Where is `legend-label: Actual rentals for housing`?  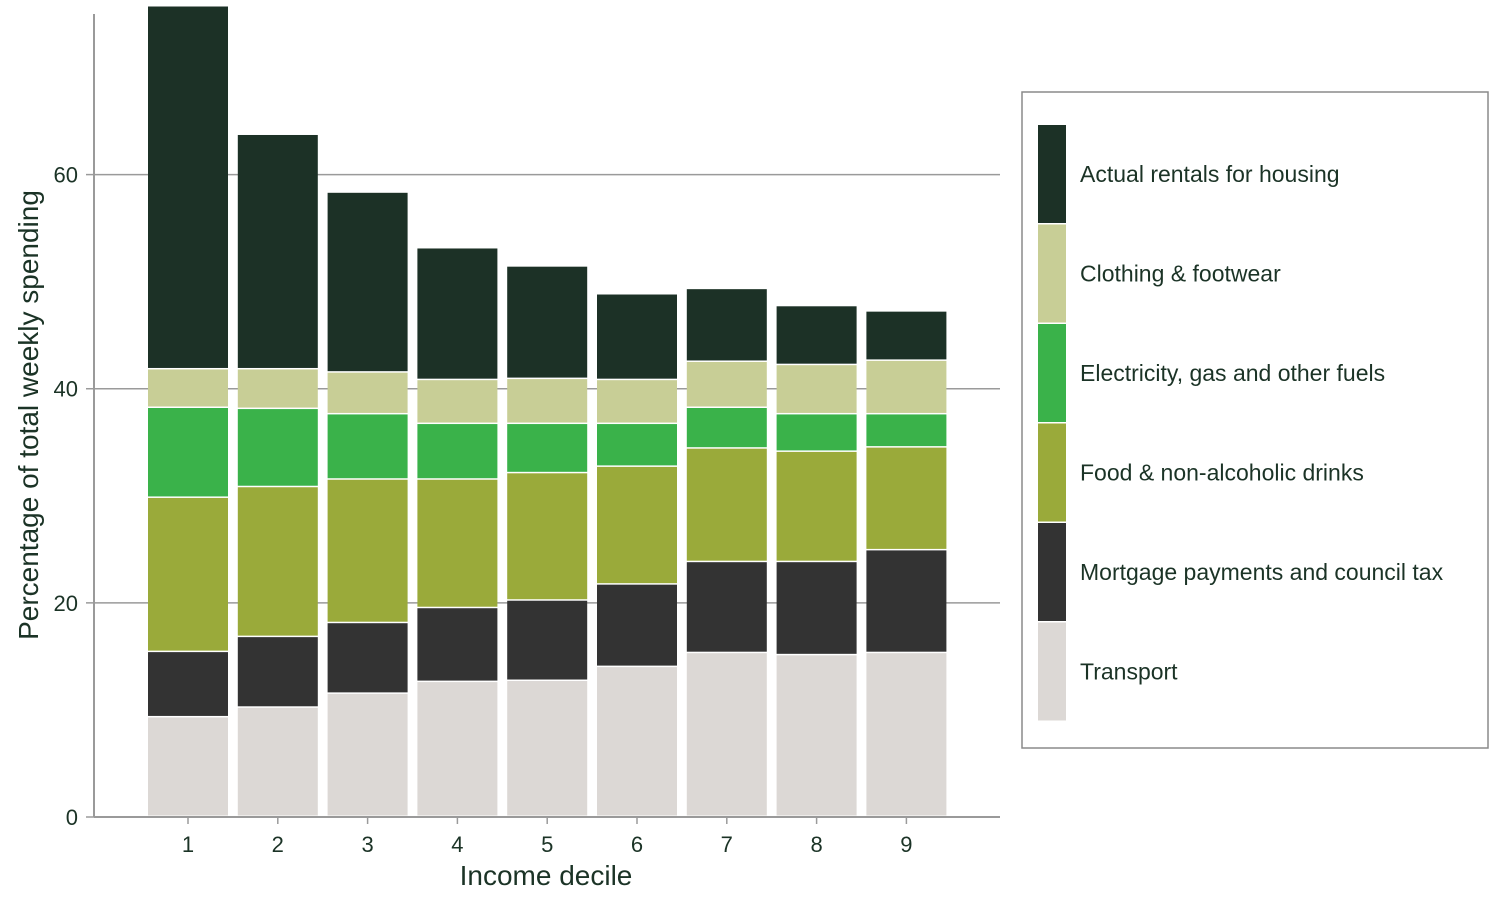
legend-label: Actual rentals for housing is located at coordinates (1210, 174).